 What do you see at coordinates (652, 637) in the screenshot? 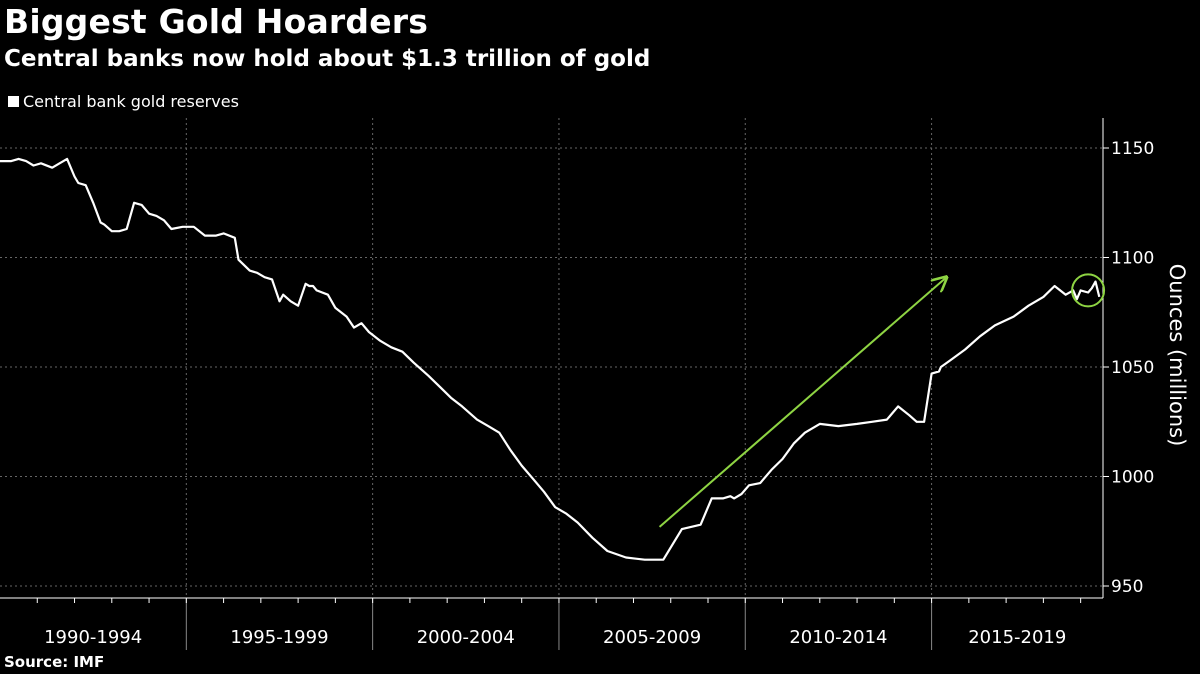
I see `x-category-label: 2005-2009` at bounding box center [652, 637].